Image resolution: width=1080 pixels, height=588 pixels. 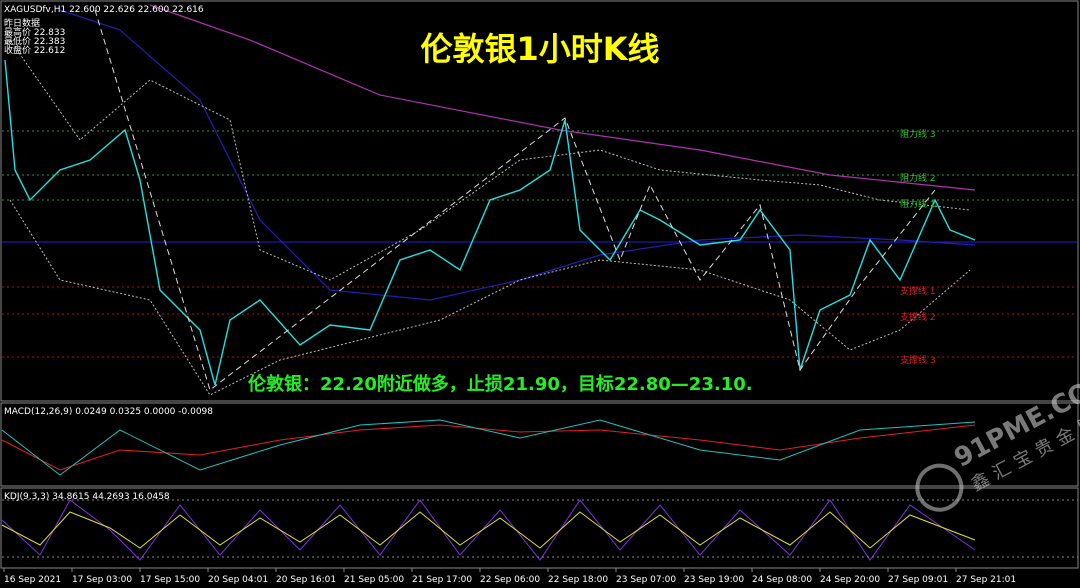 I want to click on kdj-pane, so click(x=539, y=528).